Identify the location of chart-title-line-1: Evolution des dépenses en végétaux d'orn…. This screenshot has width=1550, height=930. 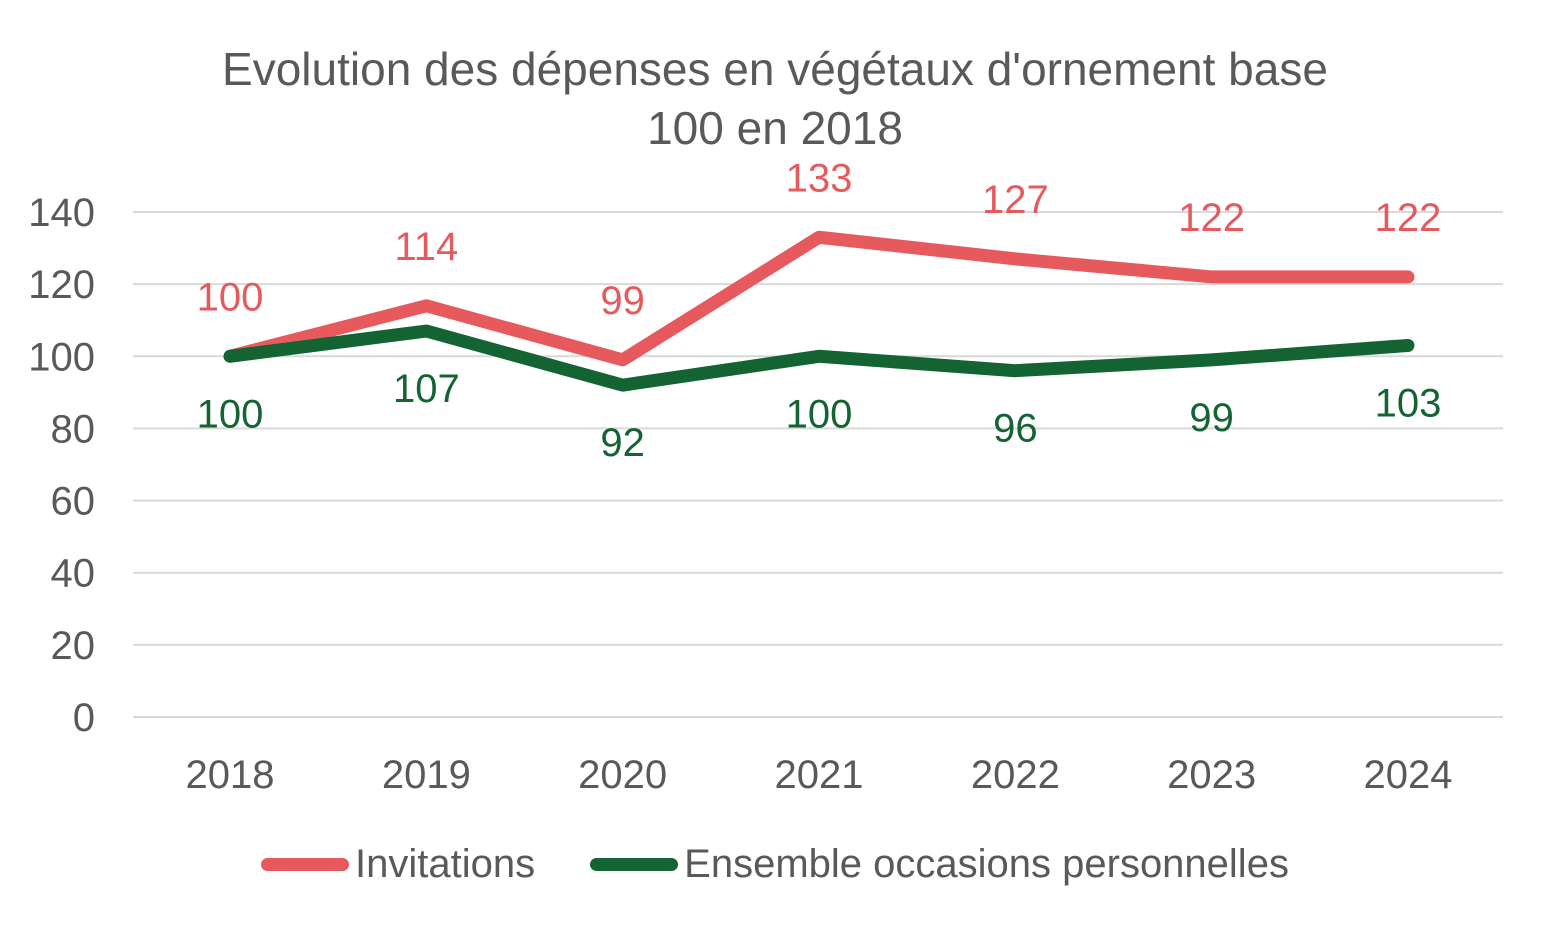
(775, 69).